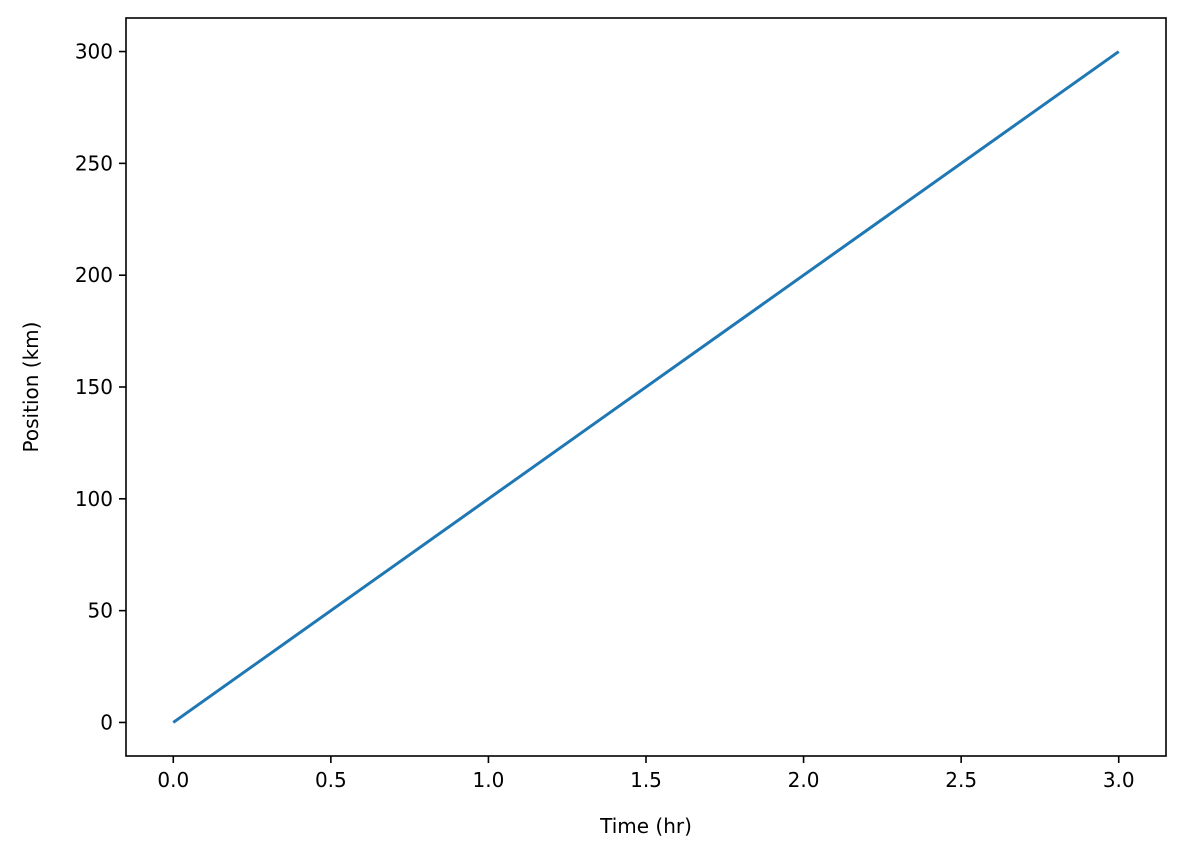 The image size is (1186, 858). I want to click on x-axis-ticks: 0.0 0.5 1.0 1.5 2.0 2.5 3.0, so click(646, 774).